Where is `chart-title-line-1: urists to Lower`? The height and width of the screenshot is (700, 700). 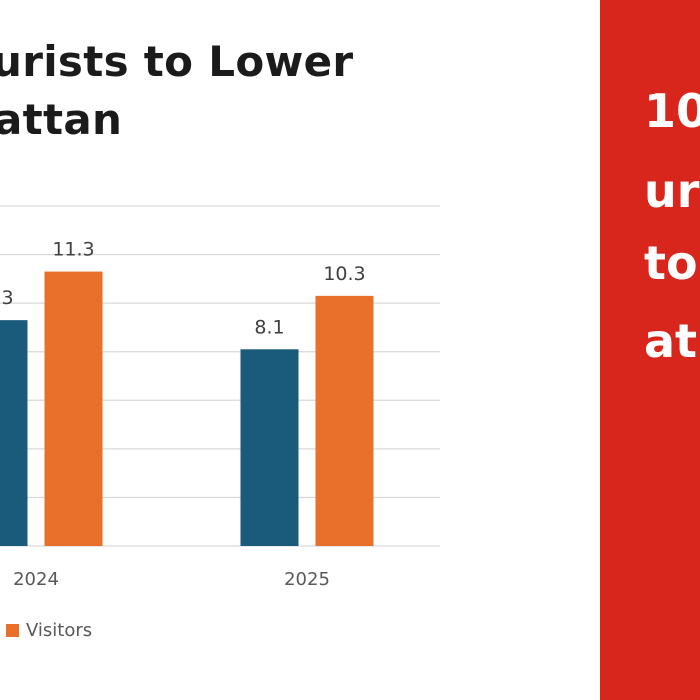
chart-title-line-1: urists to Lower is located at coordinates (177, 61).